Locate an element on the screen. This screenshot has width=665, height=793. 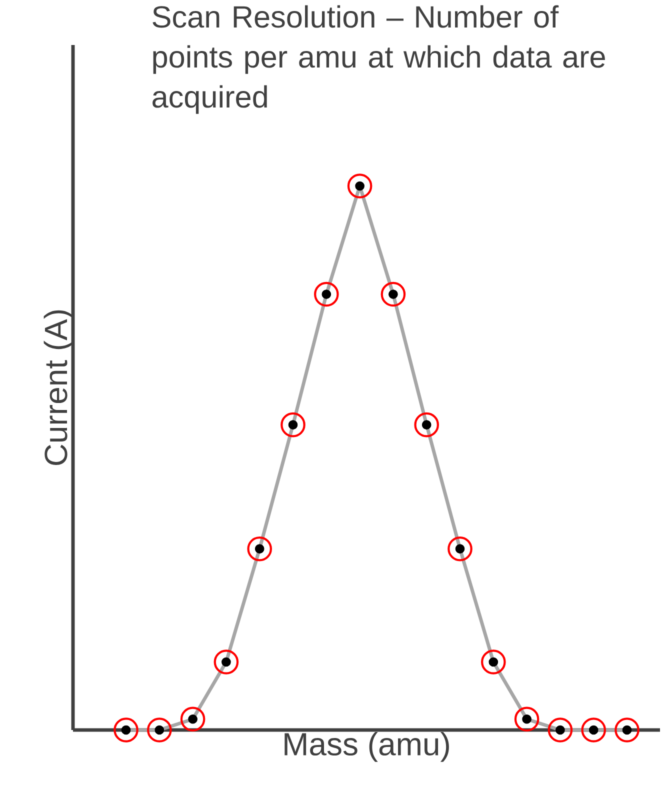
chart-title: Scan Resolution – Number of points per amu at which data are acquired is located at coordinates (378, 59).